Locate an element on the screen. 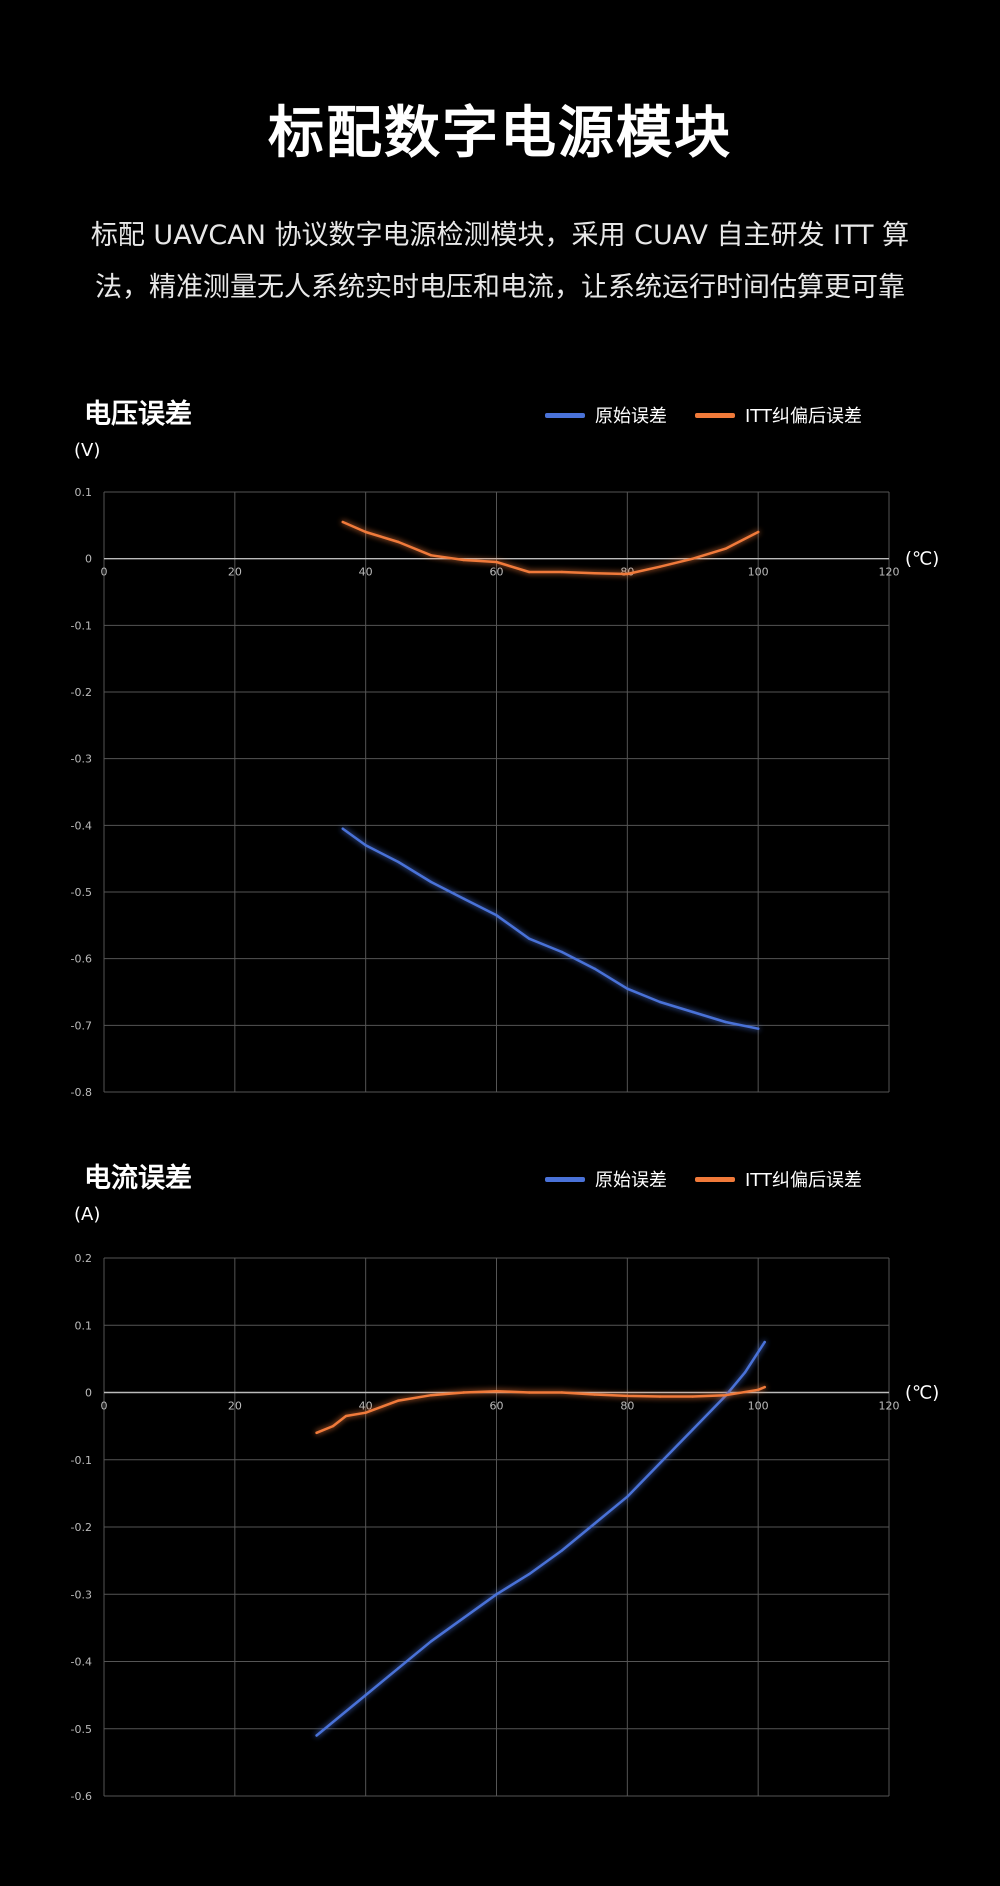 The width and height of the screenshot is (1000, 1886). y-tick-label: -0.2 is located at coordinates (81, 692).